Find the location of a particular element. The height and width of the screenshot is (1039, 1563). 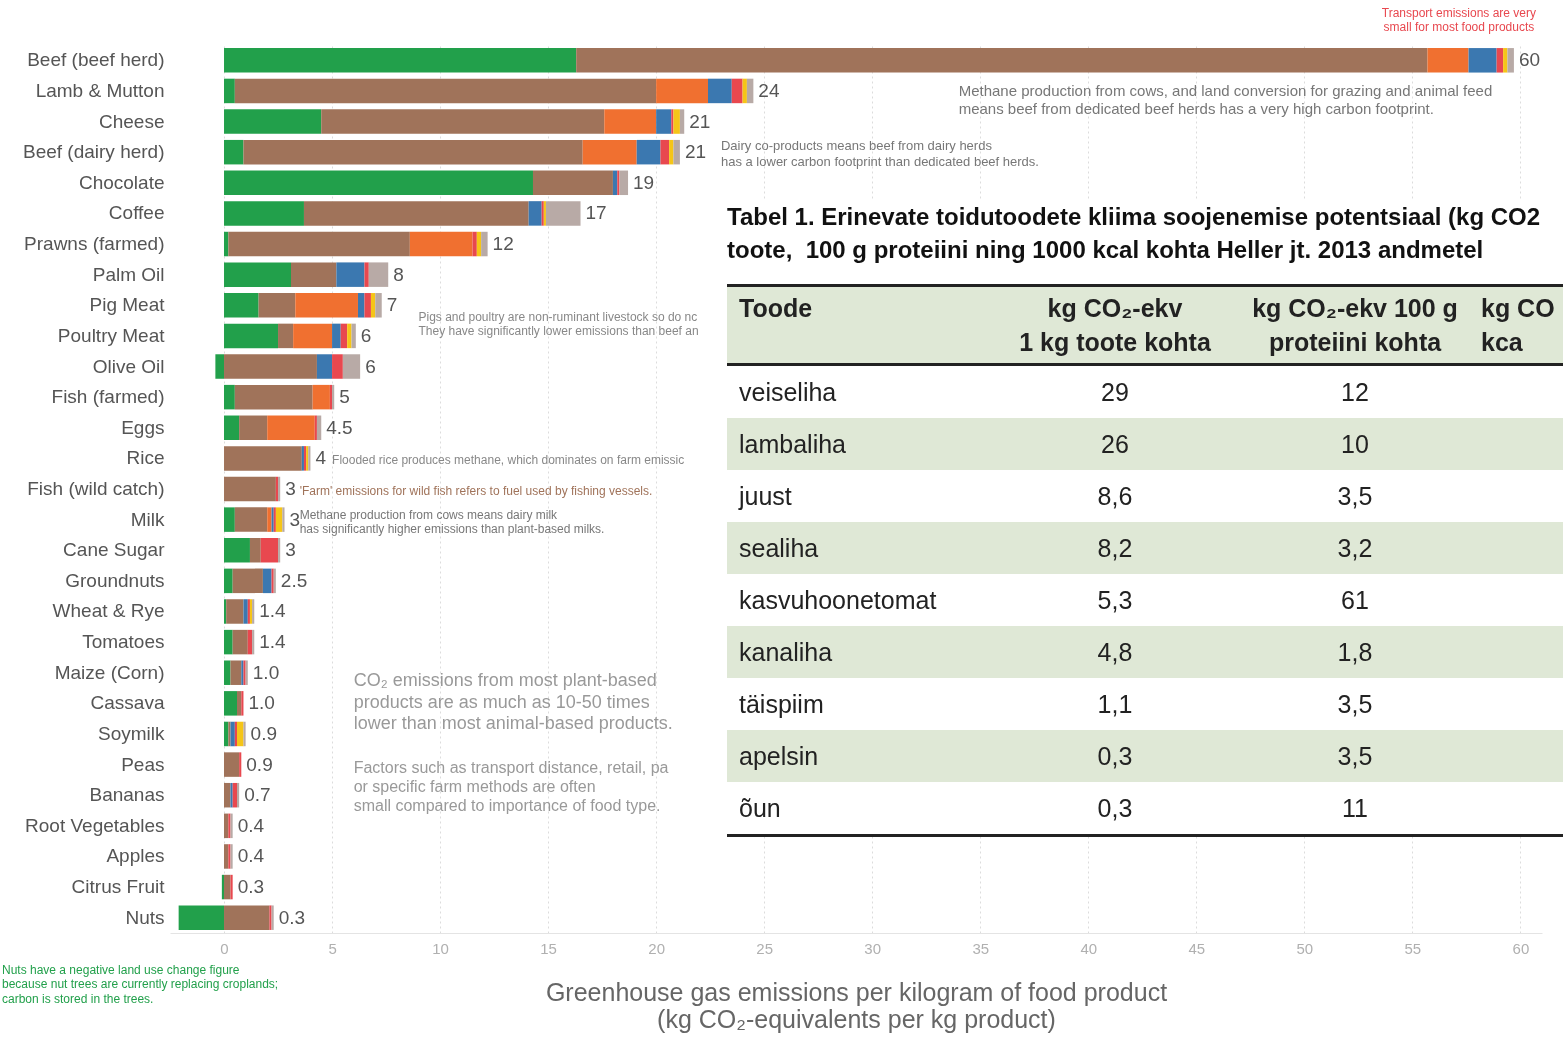

x-tick-label: 30 is located at coordinates (873, 948).